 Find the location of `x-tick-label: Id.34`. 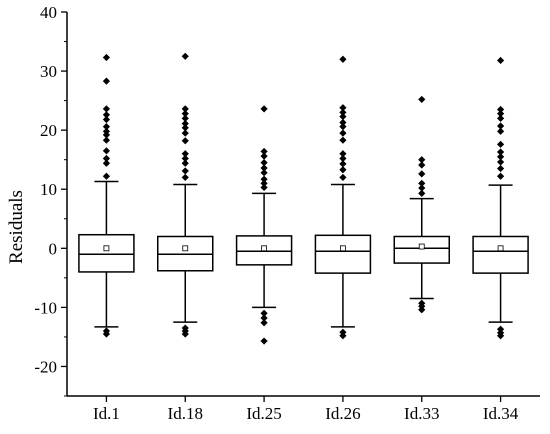

x-tick-label: Id.34 is located at coordinates (501, 413).